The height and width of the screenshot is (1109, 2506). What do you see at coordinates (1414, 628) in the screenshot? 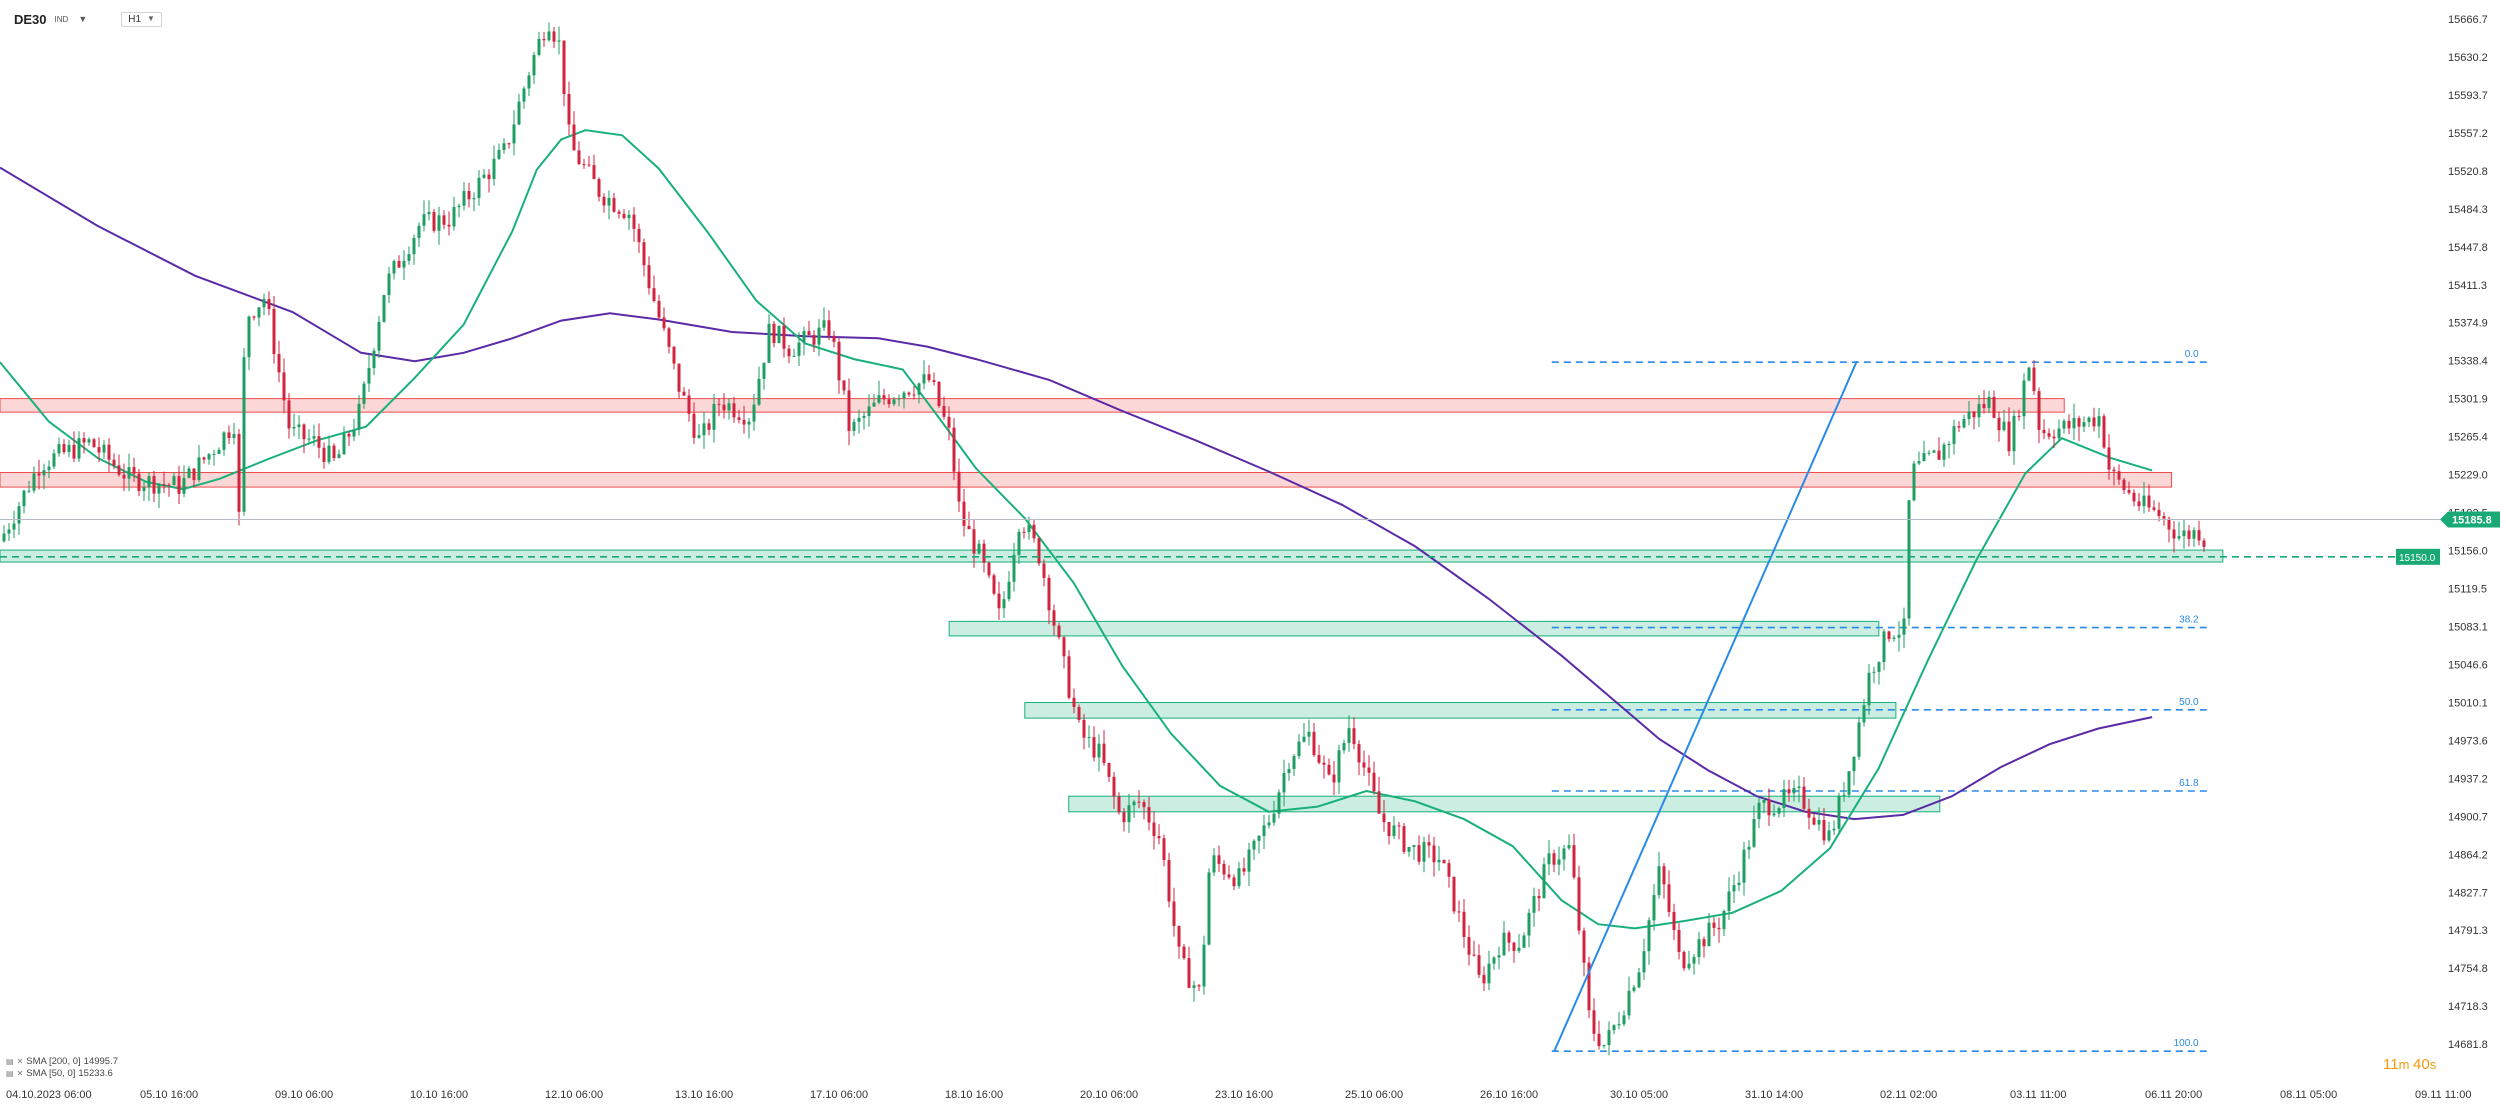
I see `support-zone` at bounding box center [1414, 628].